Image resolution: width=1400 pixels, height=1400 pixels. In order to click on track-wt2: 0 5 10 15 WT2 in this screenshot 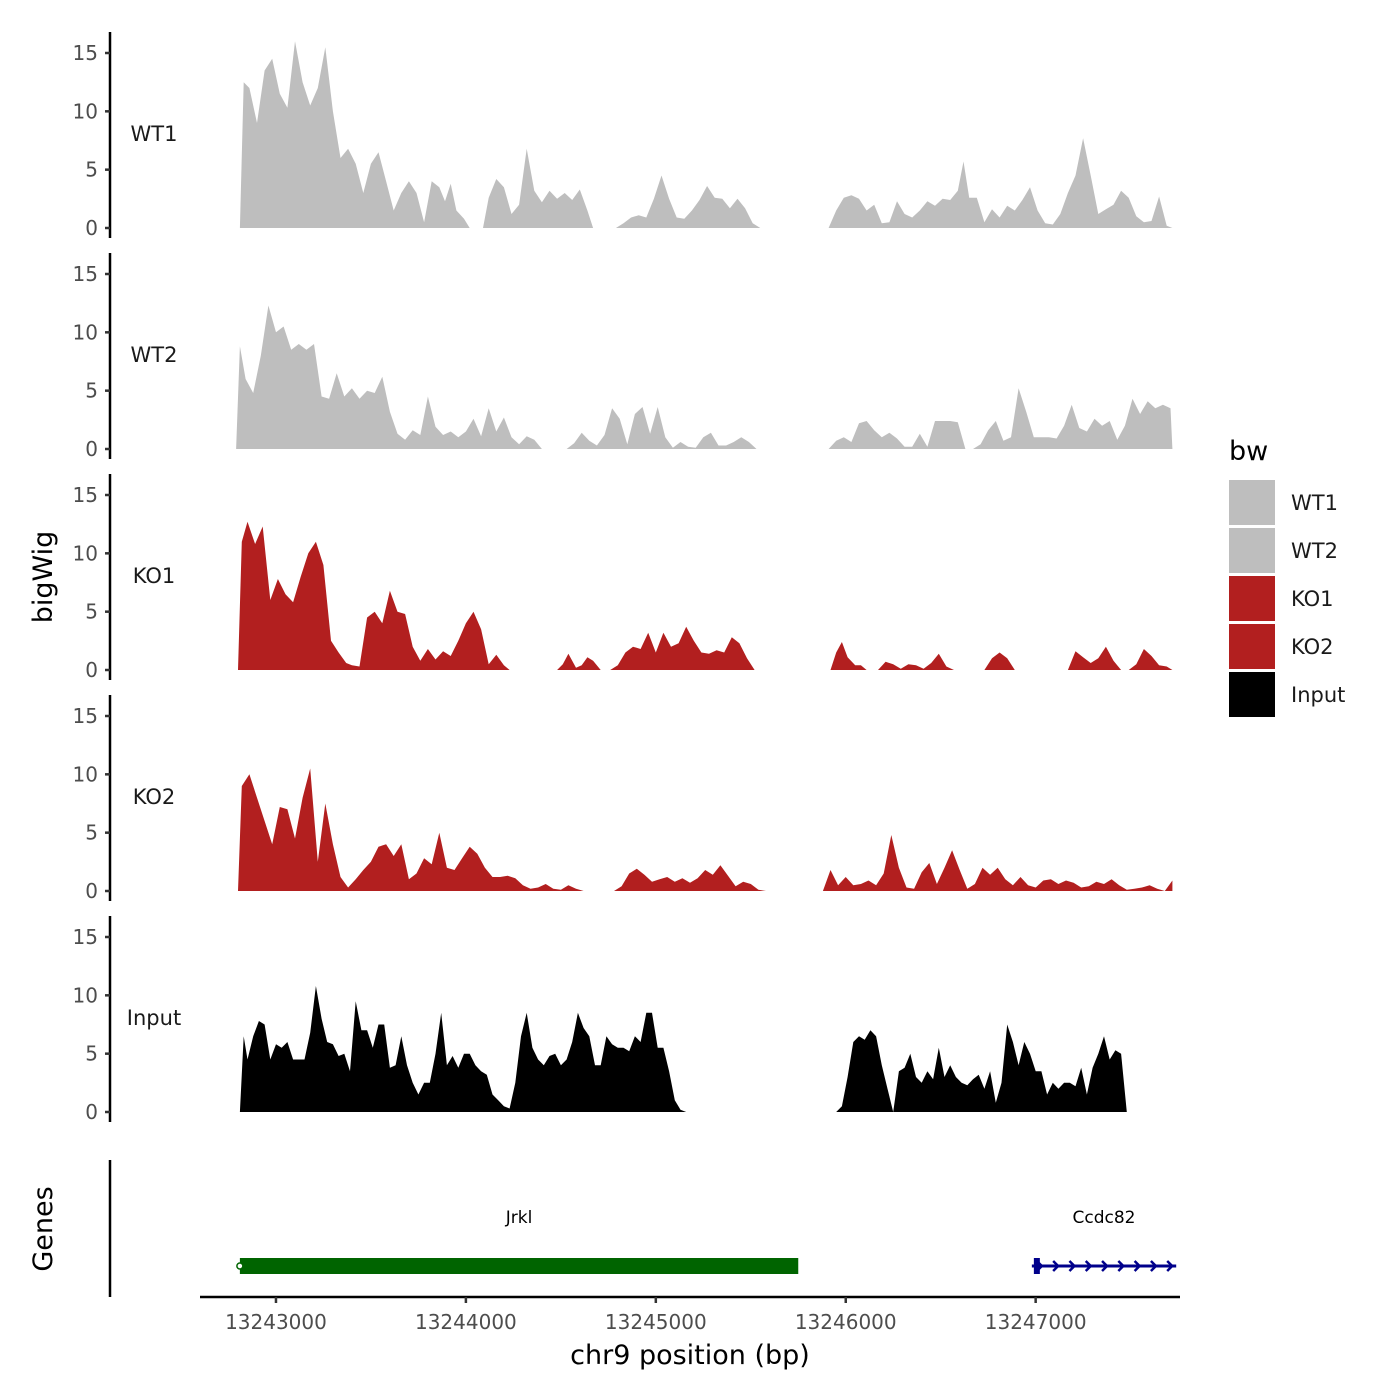, I will do `click(623, 357)`.